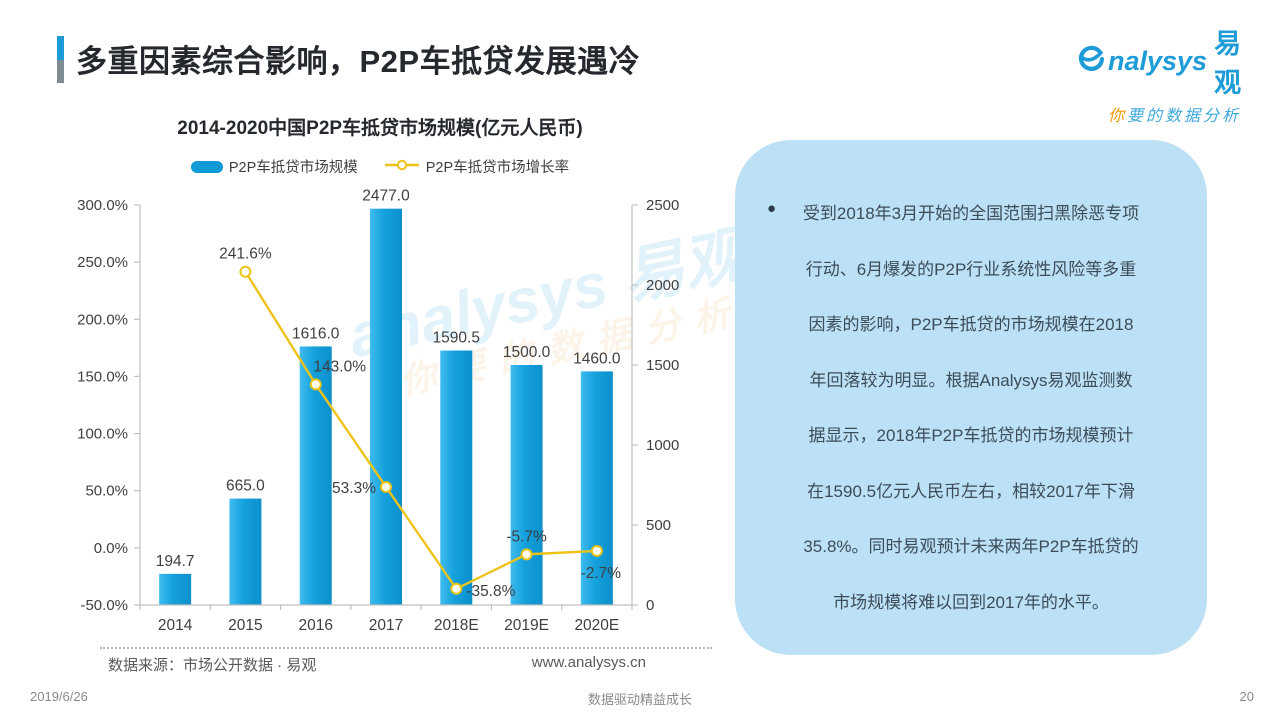 The image size is (1280, 720). I want to click on bar-2017, so click(386, 406).